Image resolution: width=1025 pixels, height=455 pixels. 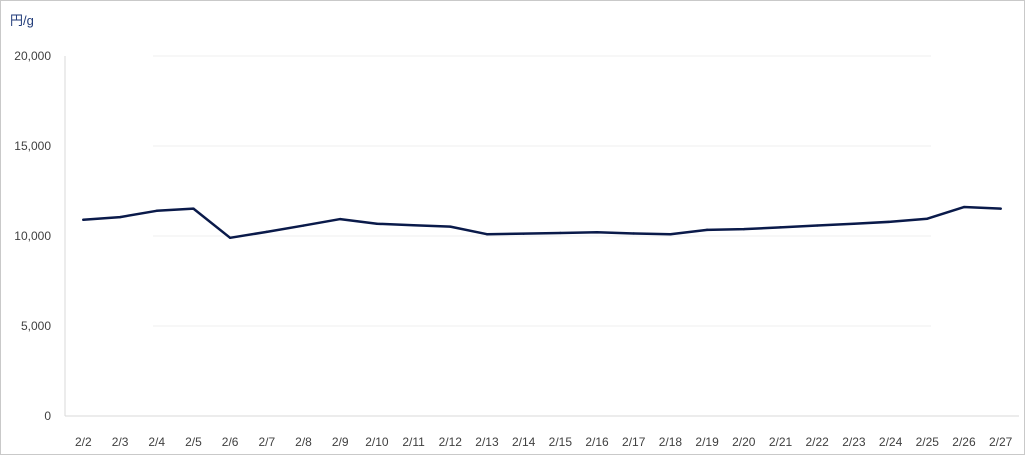 I want to click on x-tick-label: 2/18, so click(x=671, y=442).